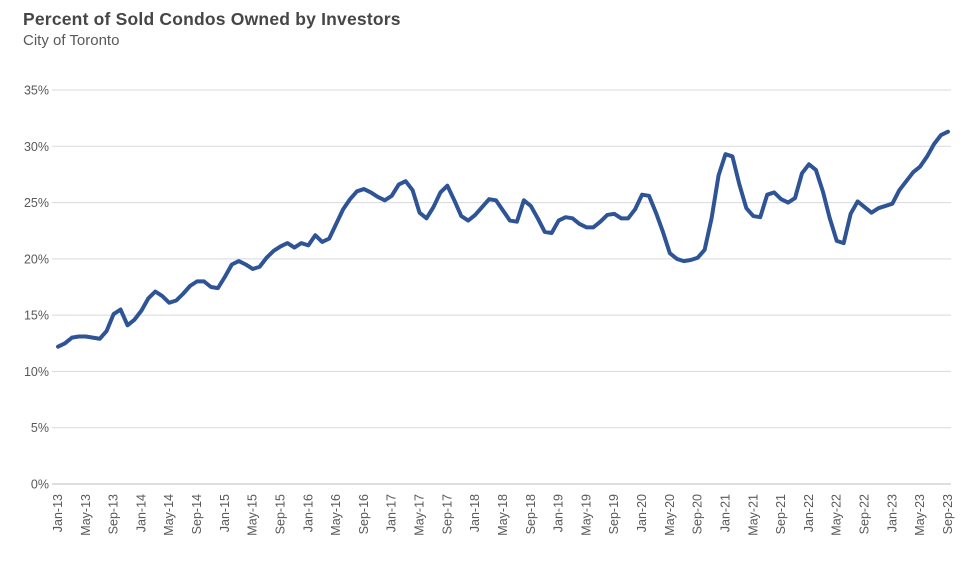 The image size is (964, 562). I want to click on y-tick-label: 35%, so click(36, 91).